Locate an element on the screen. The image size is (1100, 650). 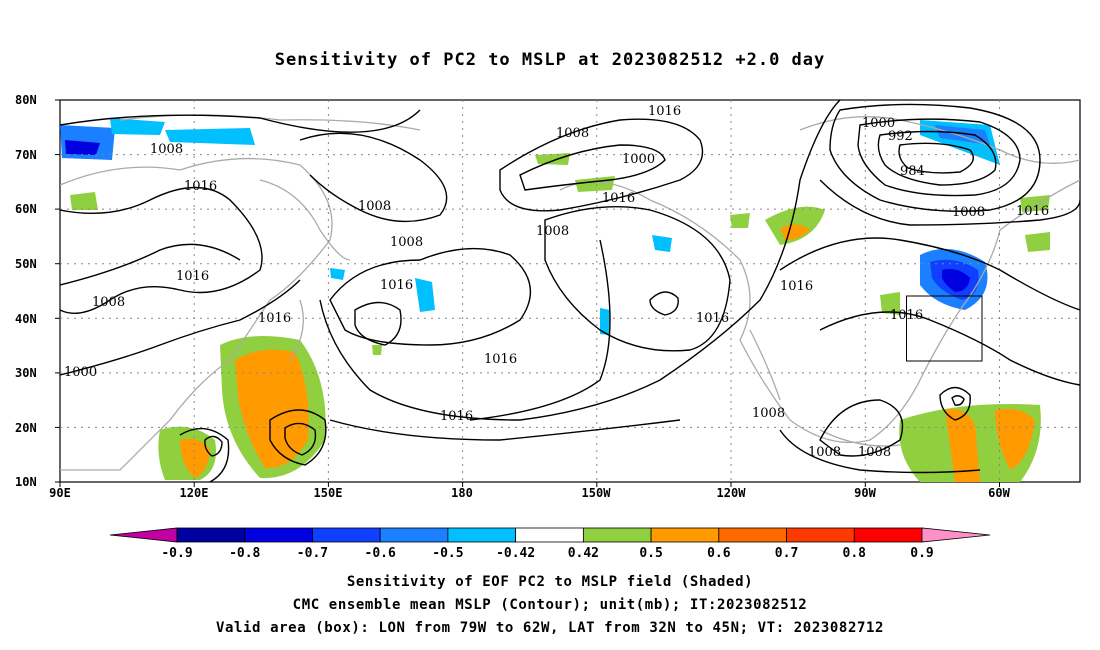
lat-label: 70N is located at coordinates (26, 155).